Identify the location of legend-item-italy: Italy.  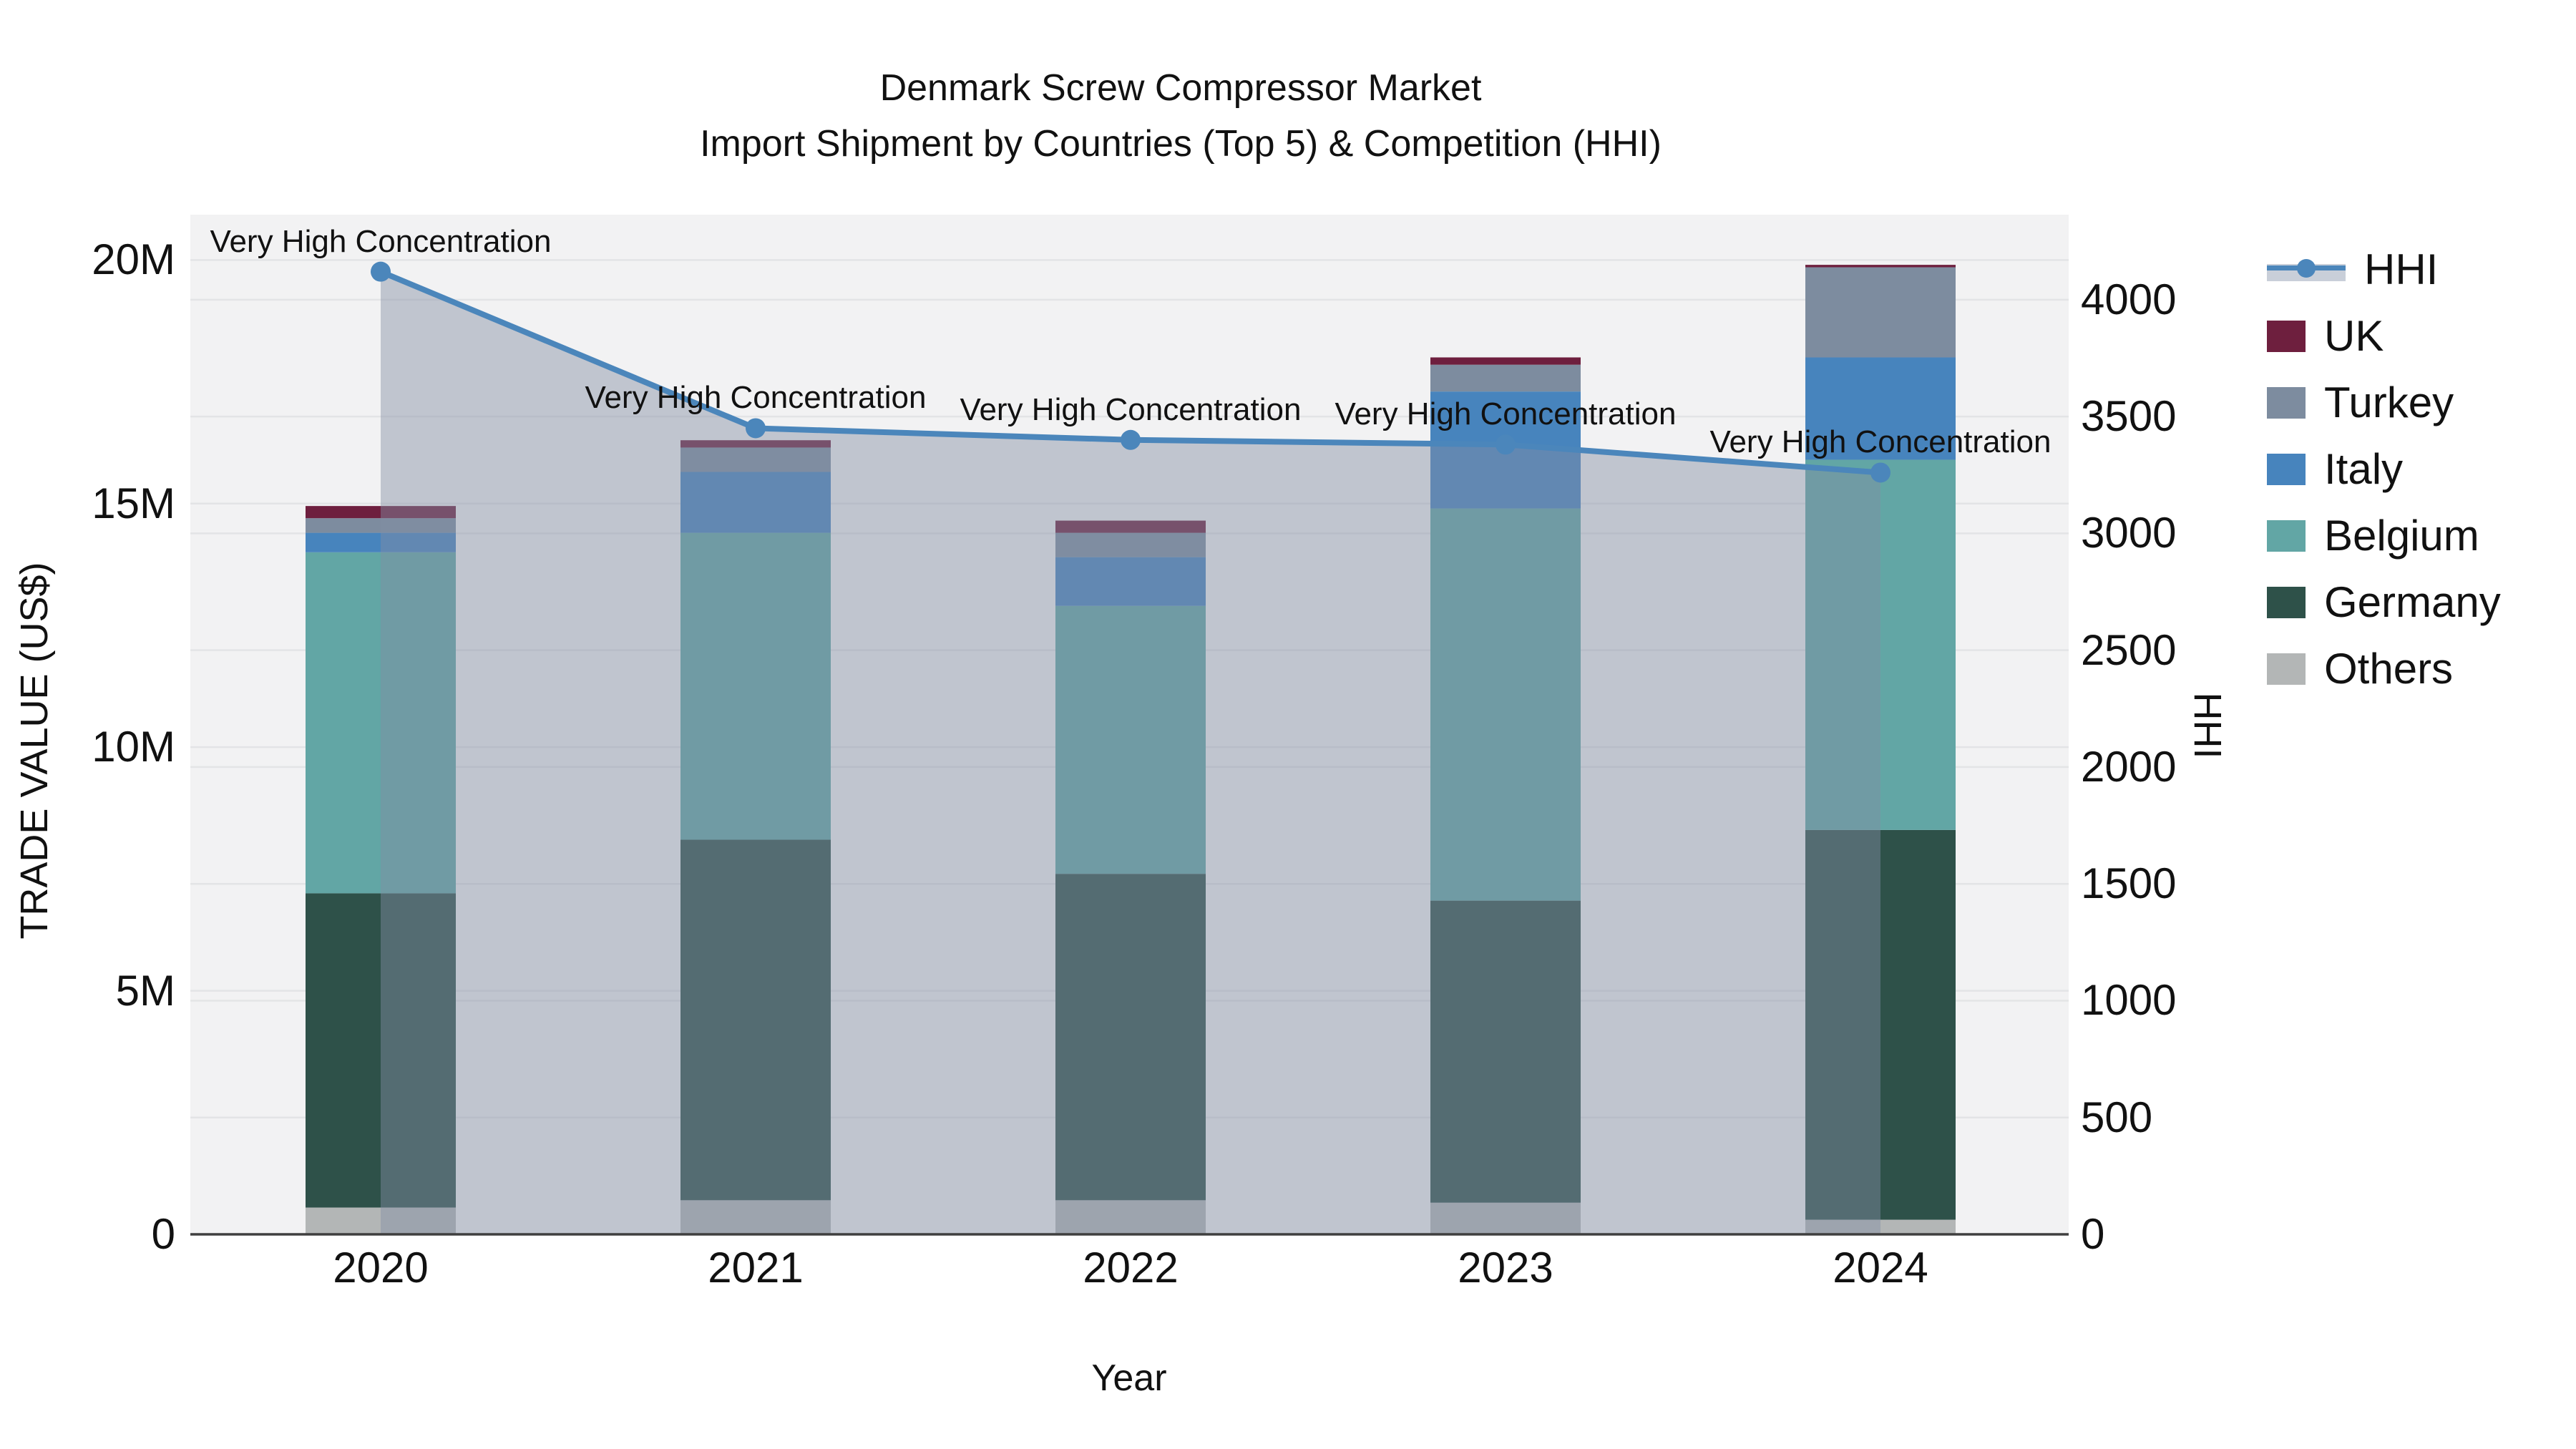
(2384, 469).